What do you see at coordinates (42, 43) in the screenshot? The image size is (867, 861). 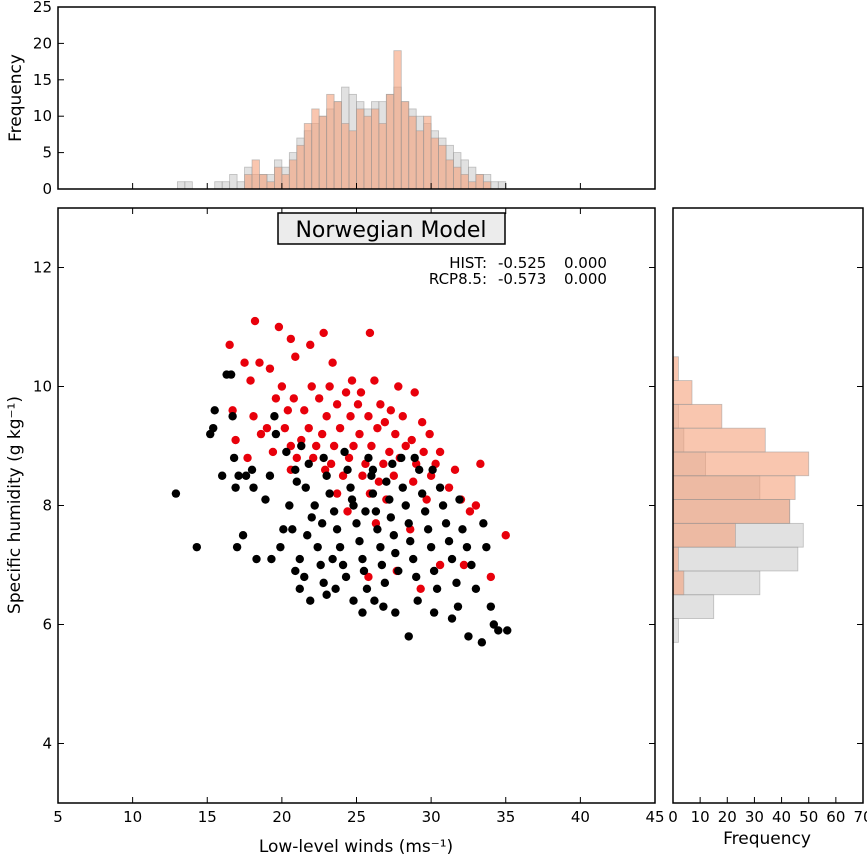 I see `top-y-tick-label-20: 20` at bounding box center [42, 43].